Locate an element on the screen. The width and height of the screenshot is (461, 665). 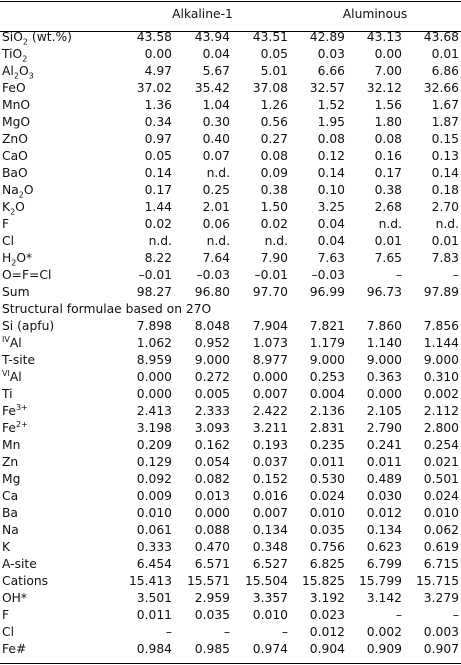
value-cell: 0.489 is located at coordinates (384, 479).